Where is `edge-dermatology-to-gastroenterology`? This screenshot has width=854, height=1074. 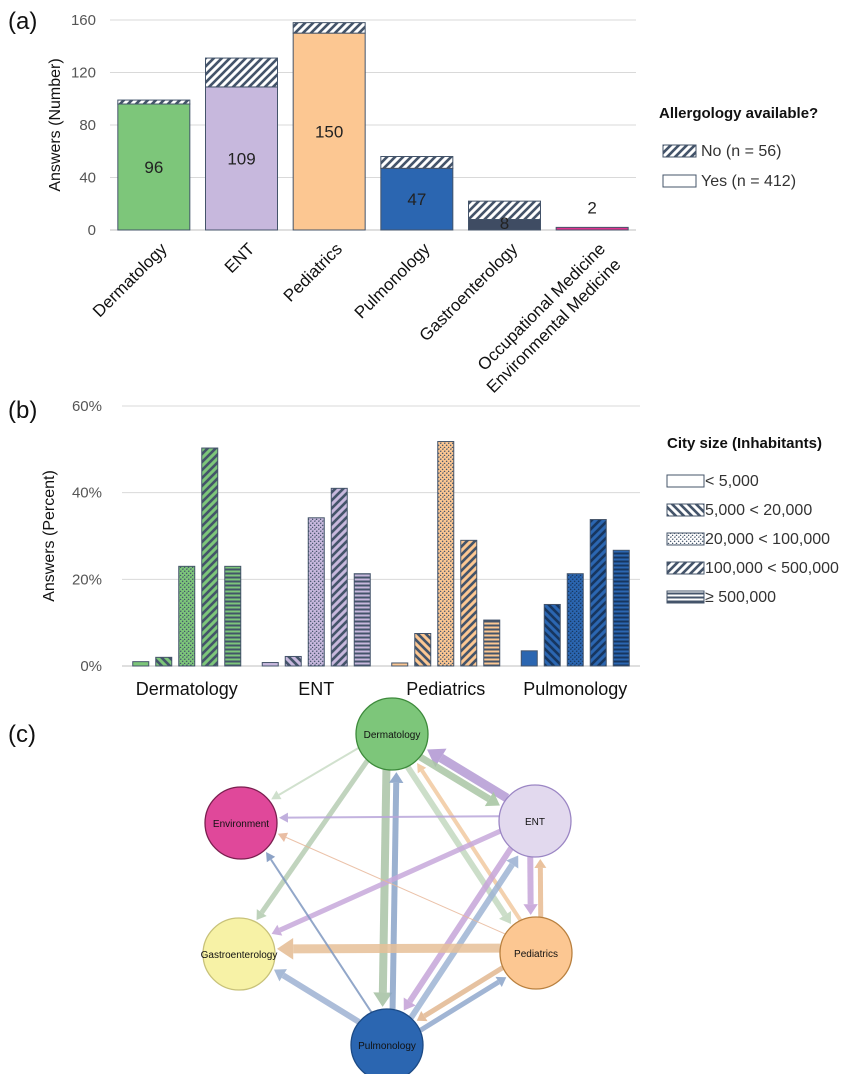
edge-dermatology-to-gastroenterology is located at coordinates (314, 836).